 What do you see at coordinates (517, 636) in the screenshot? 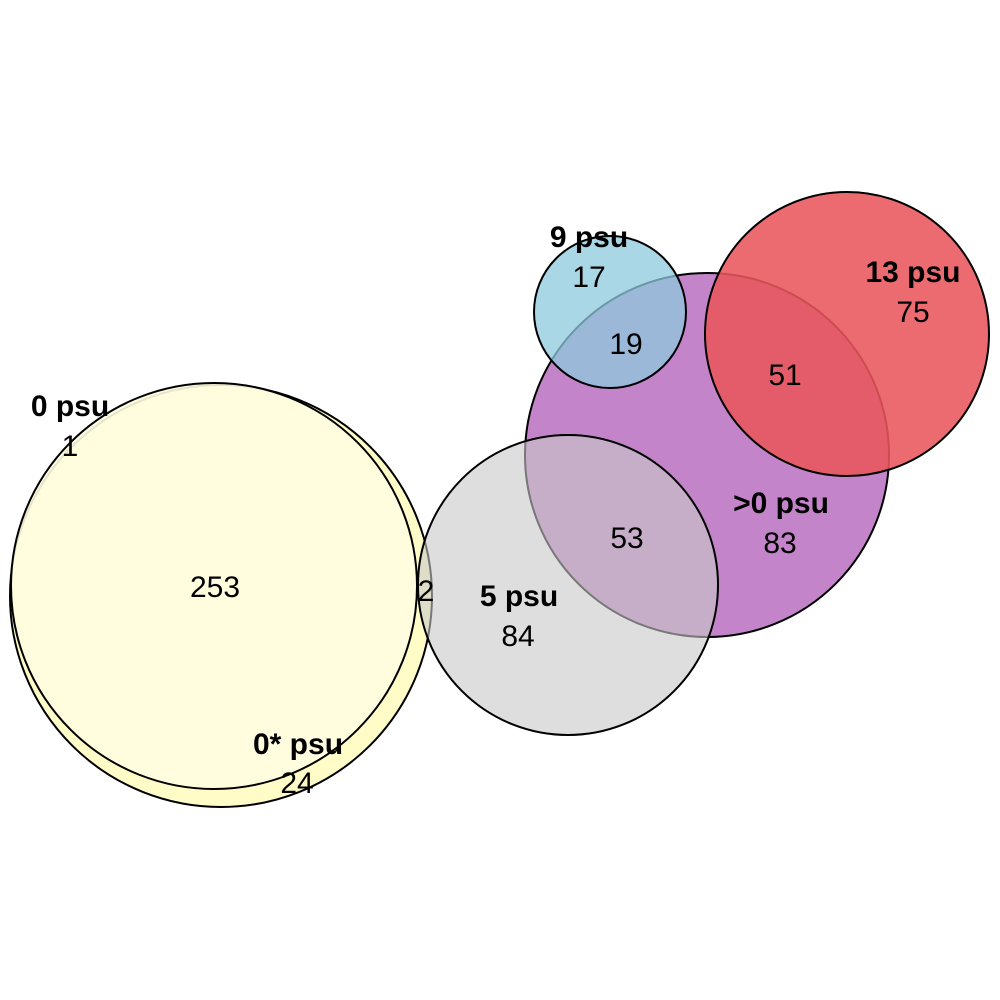
I see `count-5-psu-only: 84` at bounding box center [517, 636].